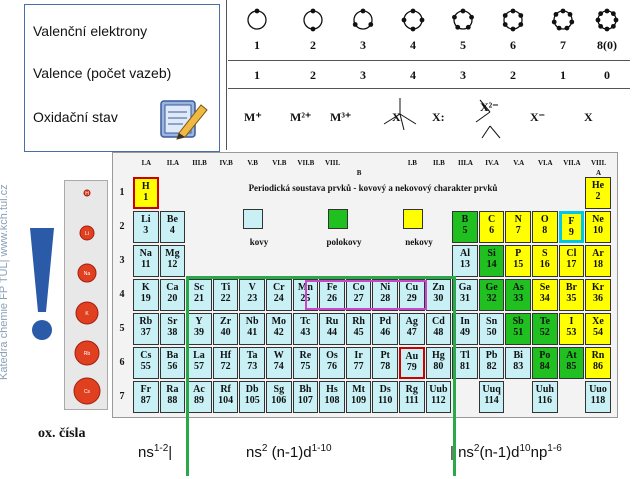 This screenshot has width=638, height=479. Describe the element at coordinates (332, 321) in the screenshot. I see `element-symbol: Ru` at that location.